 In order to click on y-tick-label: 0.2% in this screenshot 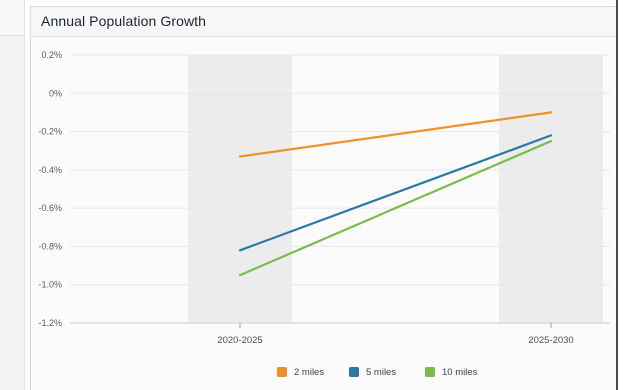, I will do `click(51, 55)`.